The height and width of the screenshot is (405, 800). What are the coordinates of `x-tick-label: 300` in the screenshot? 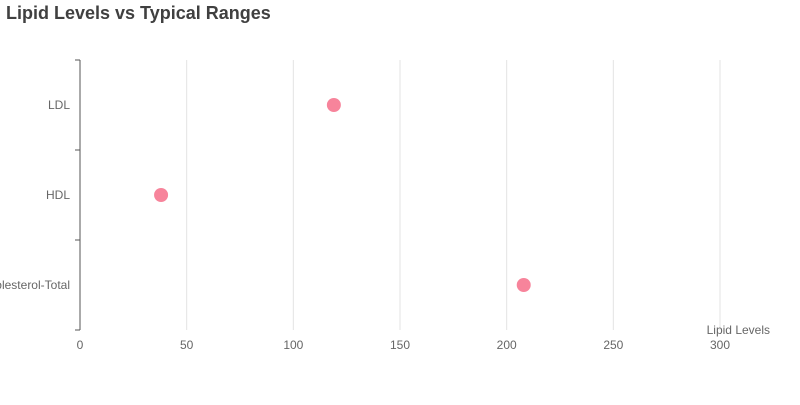 It's located at (720, 345).